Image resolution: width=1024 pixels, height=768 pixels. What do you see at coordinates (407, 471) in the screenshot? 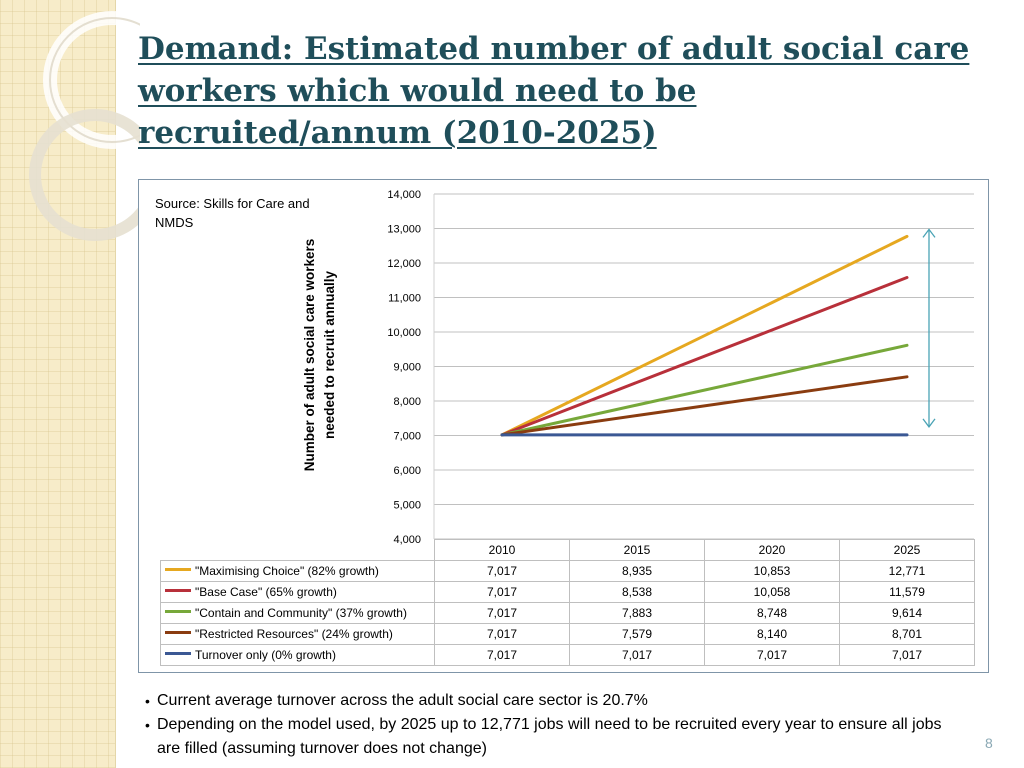
I see `y-tick-label: 6,000` at bounding box center [407, 471].